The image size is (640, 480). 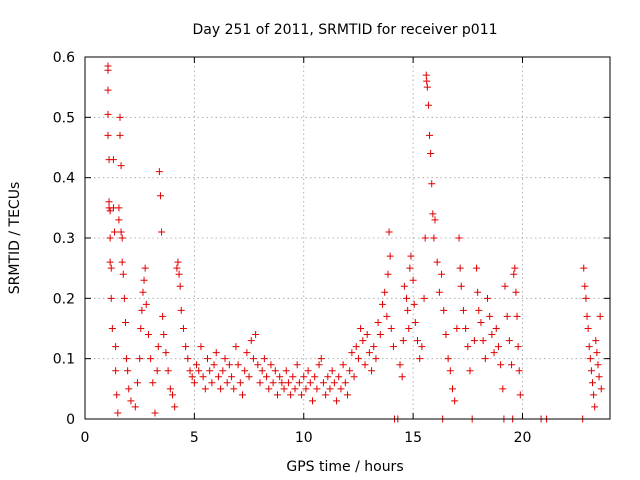 What do you see at coordinates (15, 238) in the screenshot?
I see `y-axis-label: SRMTID / TECUs` at bounding box center [15, 238].